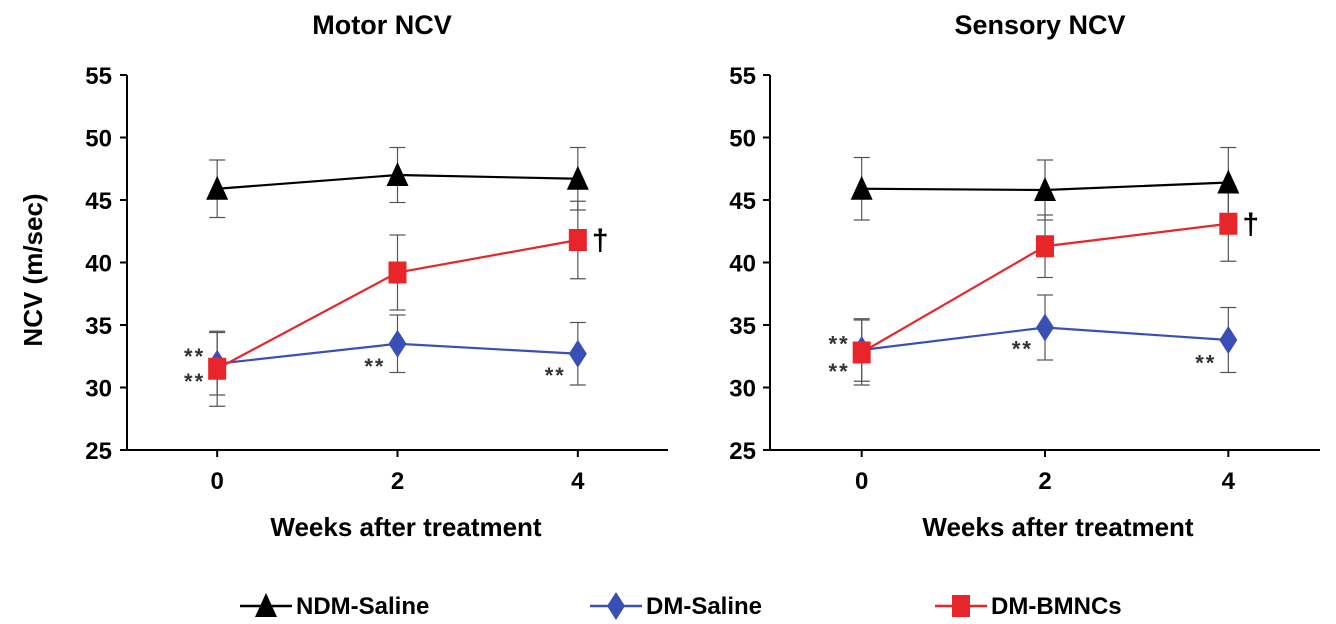 This screenshot has height=624, width=1336. What do you see at coordinates (1039, 25) in the screenshot?
I see `sensory-ncv-title: Sensory NCV` at bounding box center [1039, 25].